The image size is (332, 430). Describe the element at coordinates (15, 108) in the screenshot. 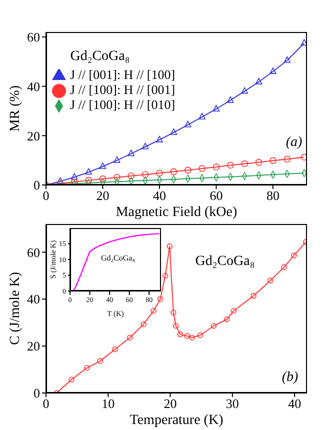

I see `y-axis-title: MR (%)` at that location.